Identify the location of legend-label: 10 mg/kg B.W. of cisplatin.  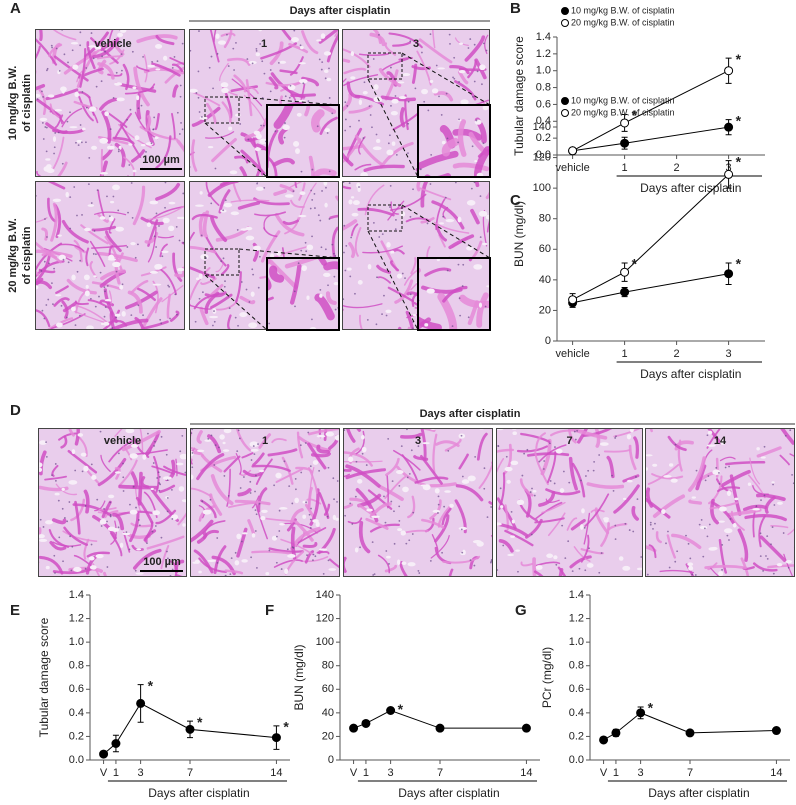
(623, 10).